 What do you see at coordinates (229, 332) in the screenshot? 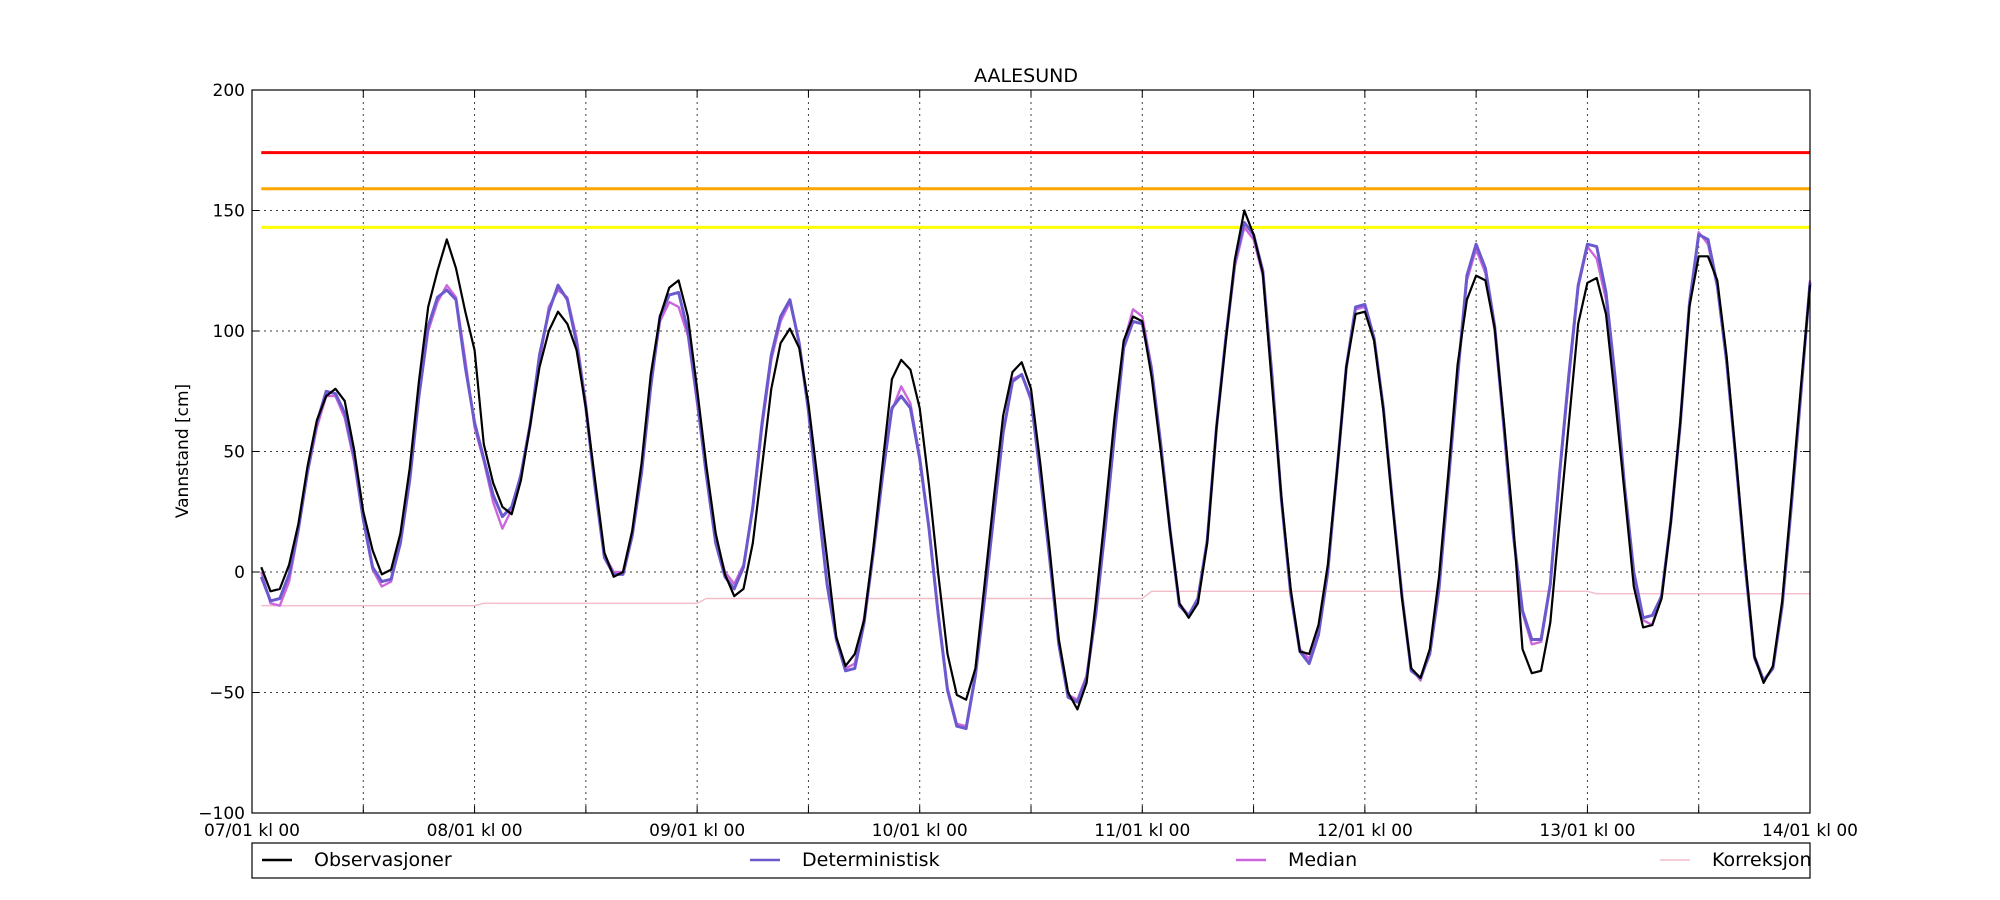
I see `y-tick-label: 100` at bounding box center [229, 332].